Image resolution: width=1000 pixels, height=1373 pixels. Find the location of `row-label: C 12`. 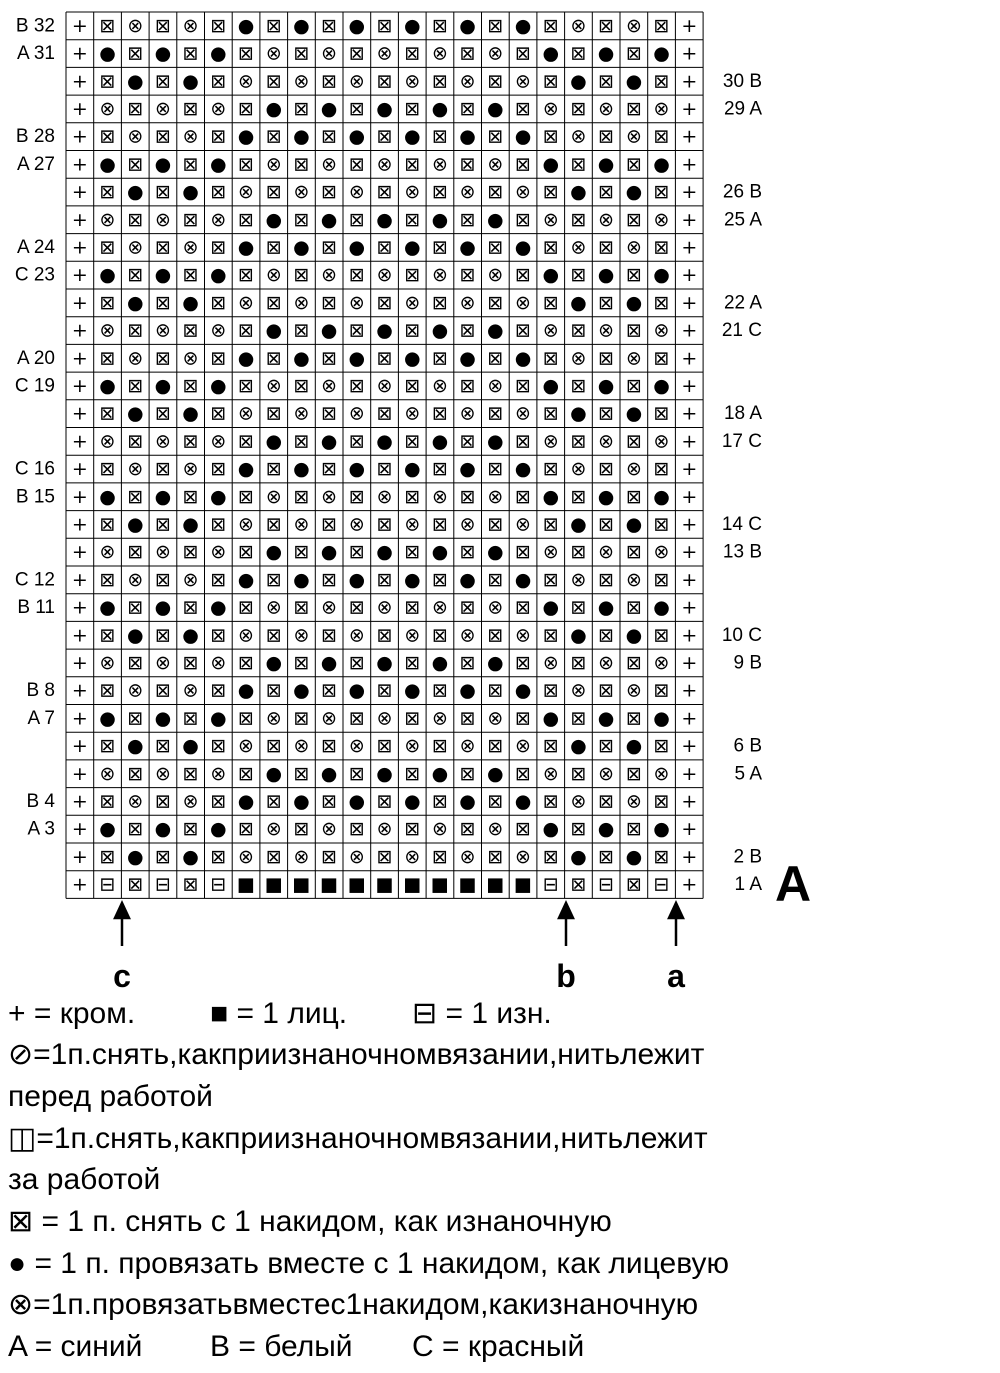

row-label: C 12 is located at coordinates (35, 579).